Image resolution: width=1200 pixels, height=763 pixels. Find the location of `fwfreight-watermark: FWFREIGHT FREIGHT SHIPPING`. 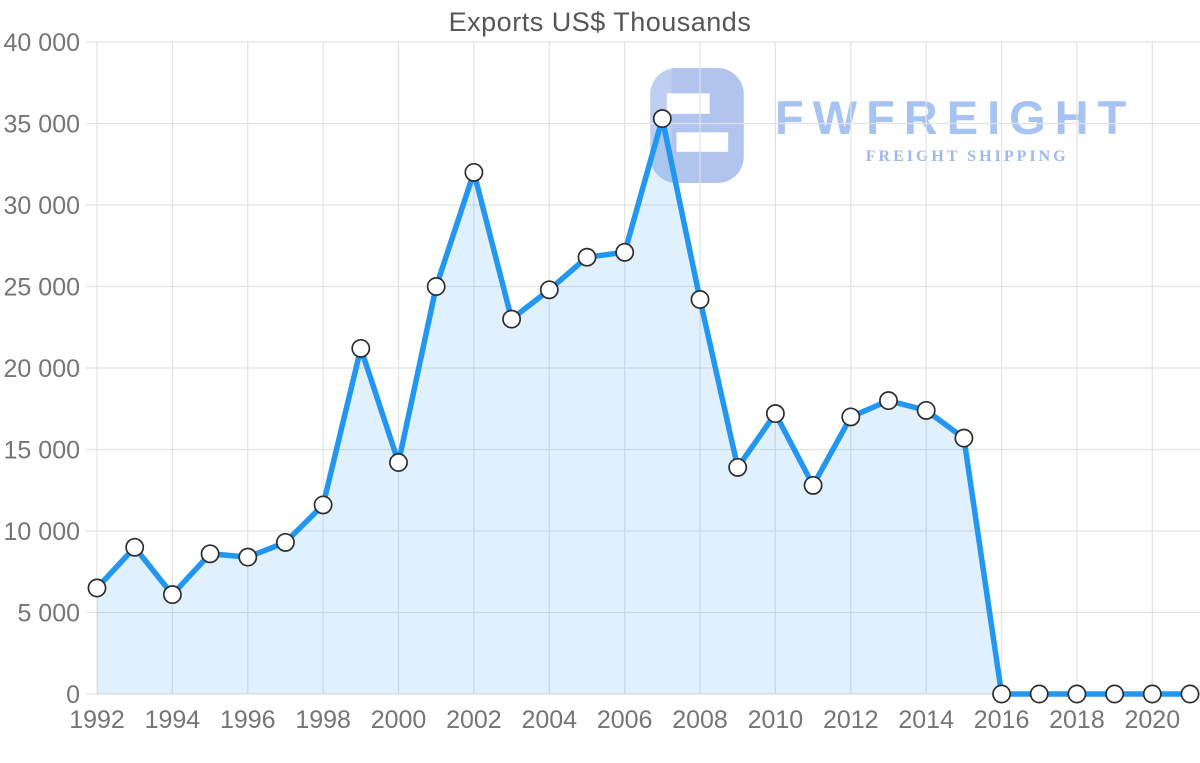

fwfreight-watermark: FWFREIGHT FREIGHT SHIPPING is located at coordinates (892, 125).